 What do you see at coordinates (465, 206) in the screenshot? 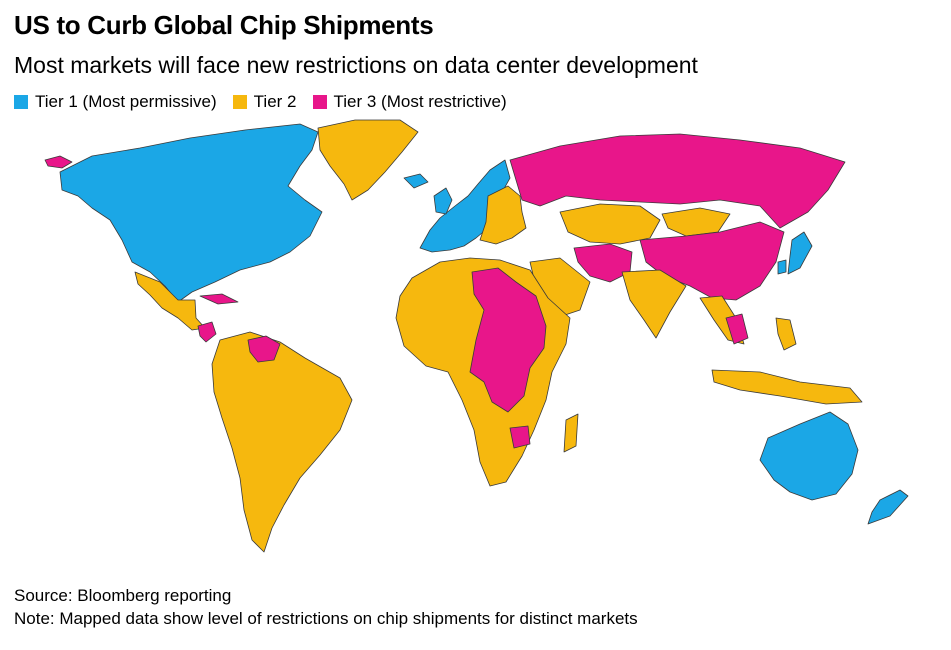
I see `region-western-europe` at bounding box center [465, 206].